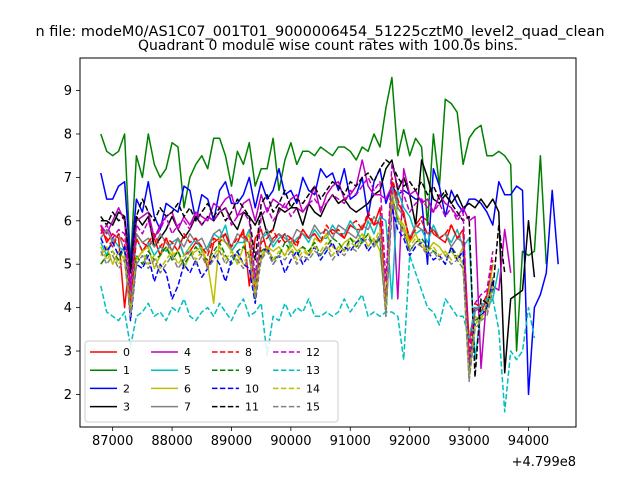  I want to click on x-tick-label: 91000, so click(350, 441).